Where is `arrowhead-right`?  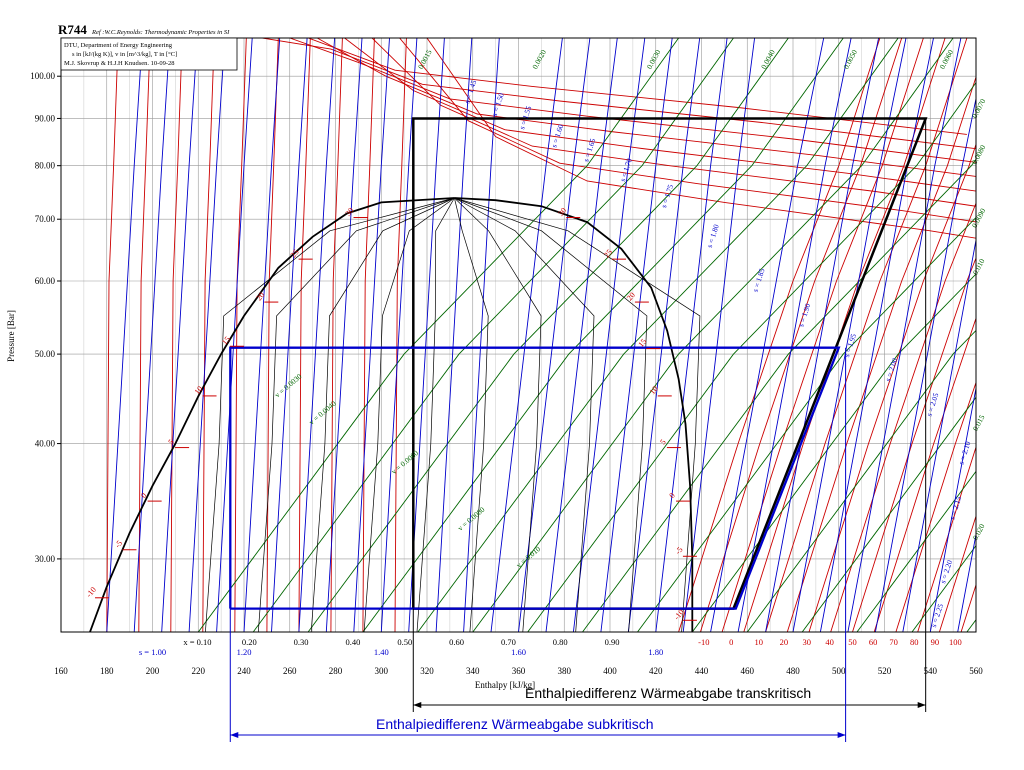 arrowhead-right is located at coordinates (921, 705).